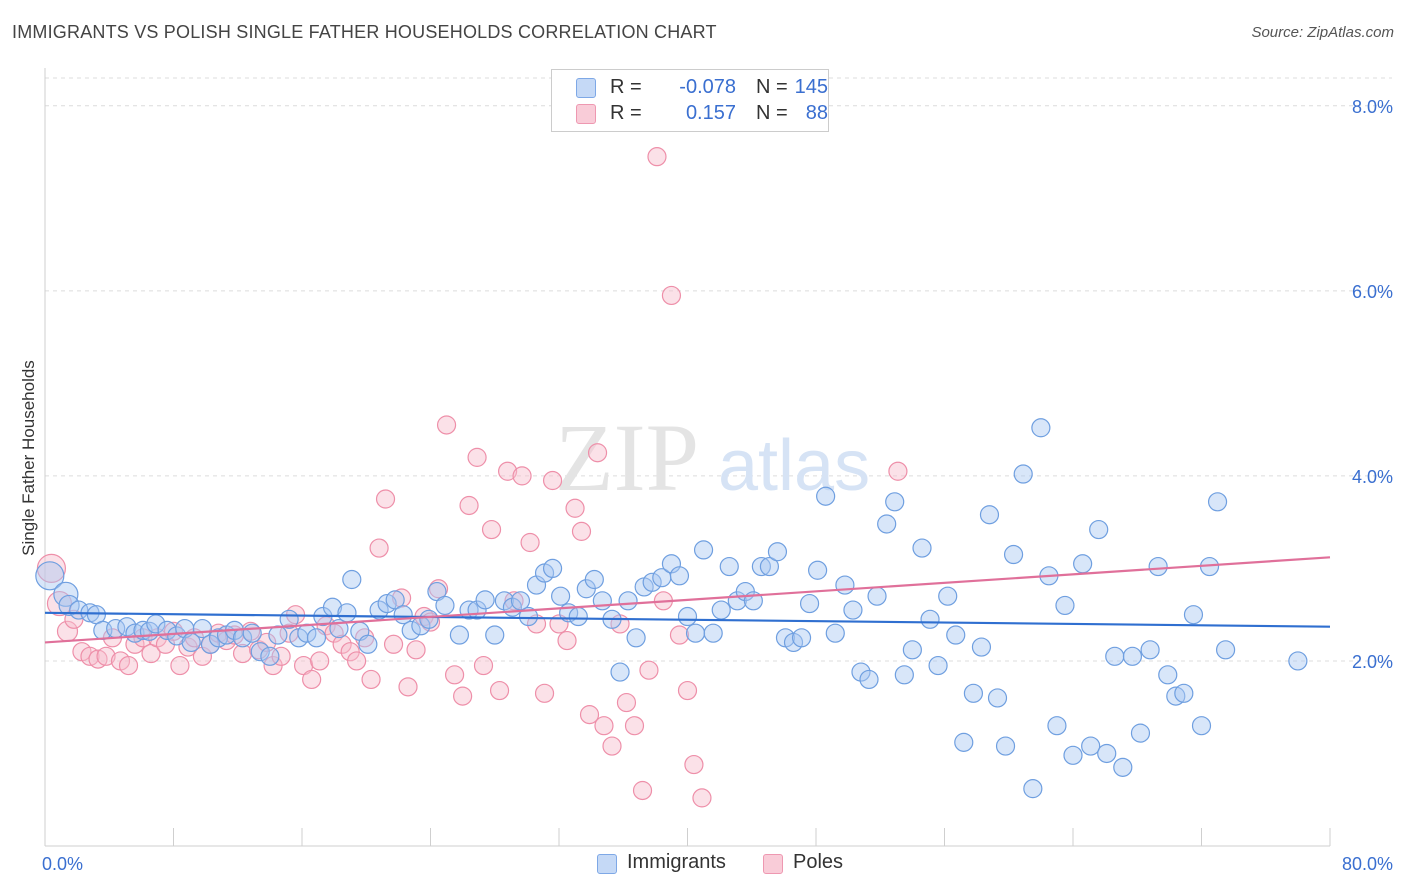  I want to click on legend-r-value: 0.157, so click(710, 113).